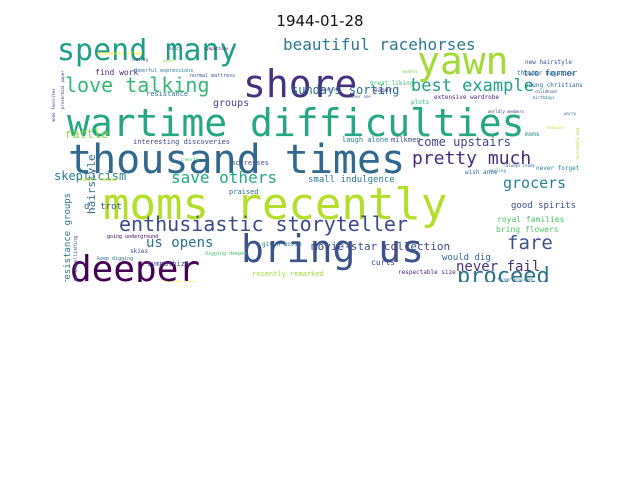 The width and height of the screenshot is (640, 480). What do you see at coordinates (175, 49) in the screenshot?
I see `word-80: punch` at bounding box center [175, 49].